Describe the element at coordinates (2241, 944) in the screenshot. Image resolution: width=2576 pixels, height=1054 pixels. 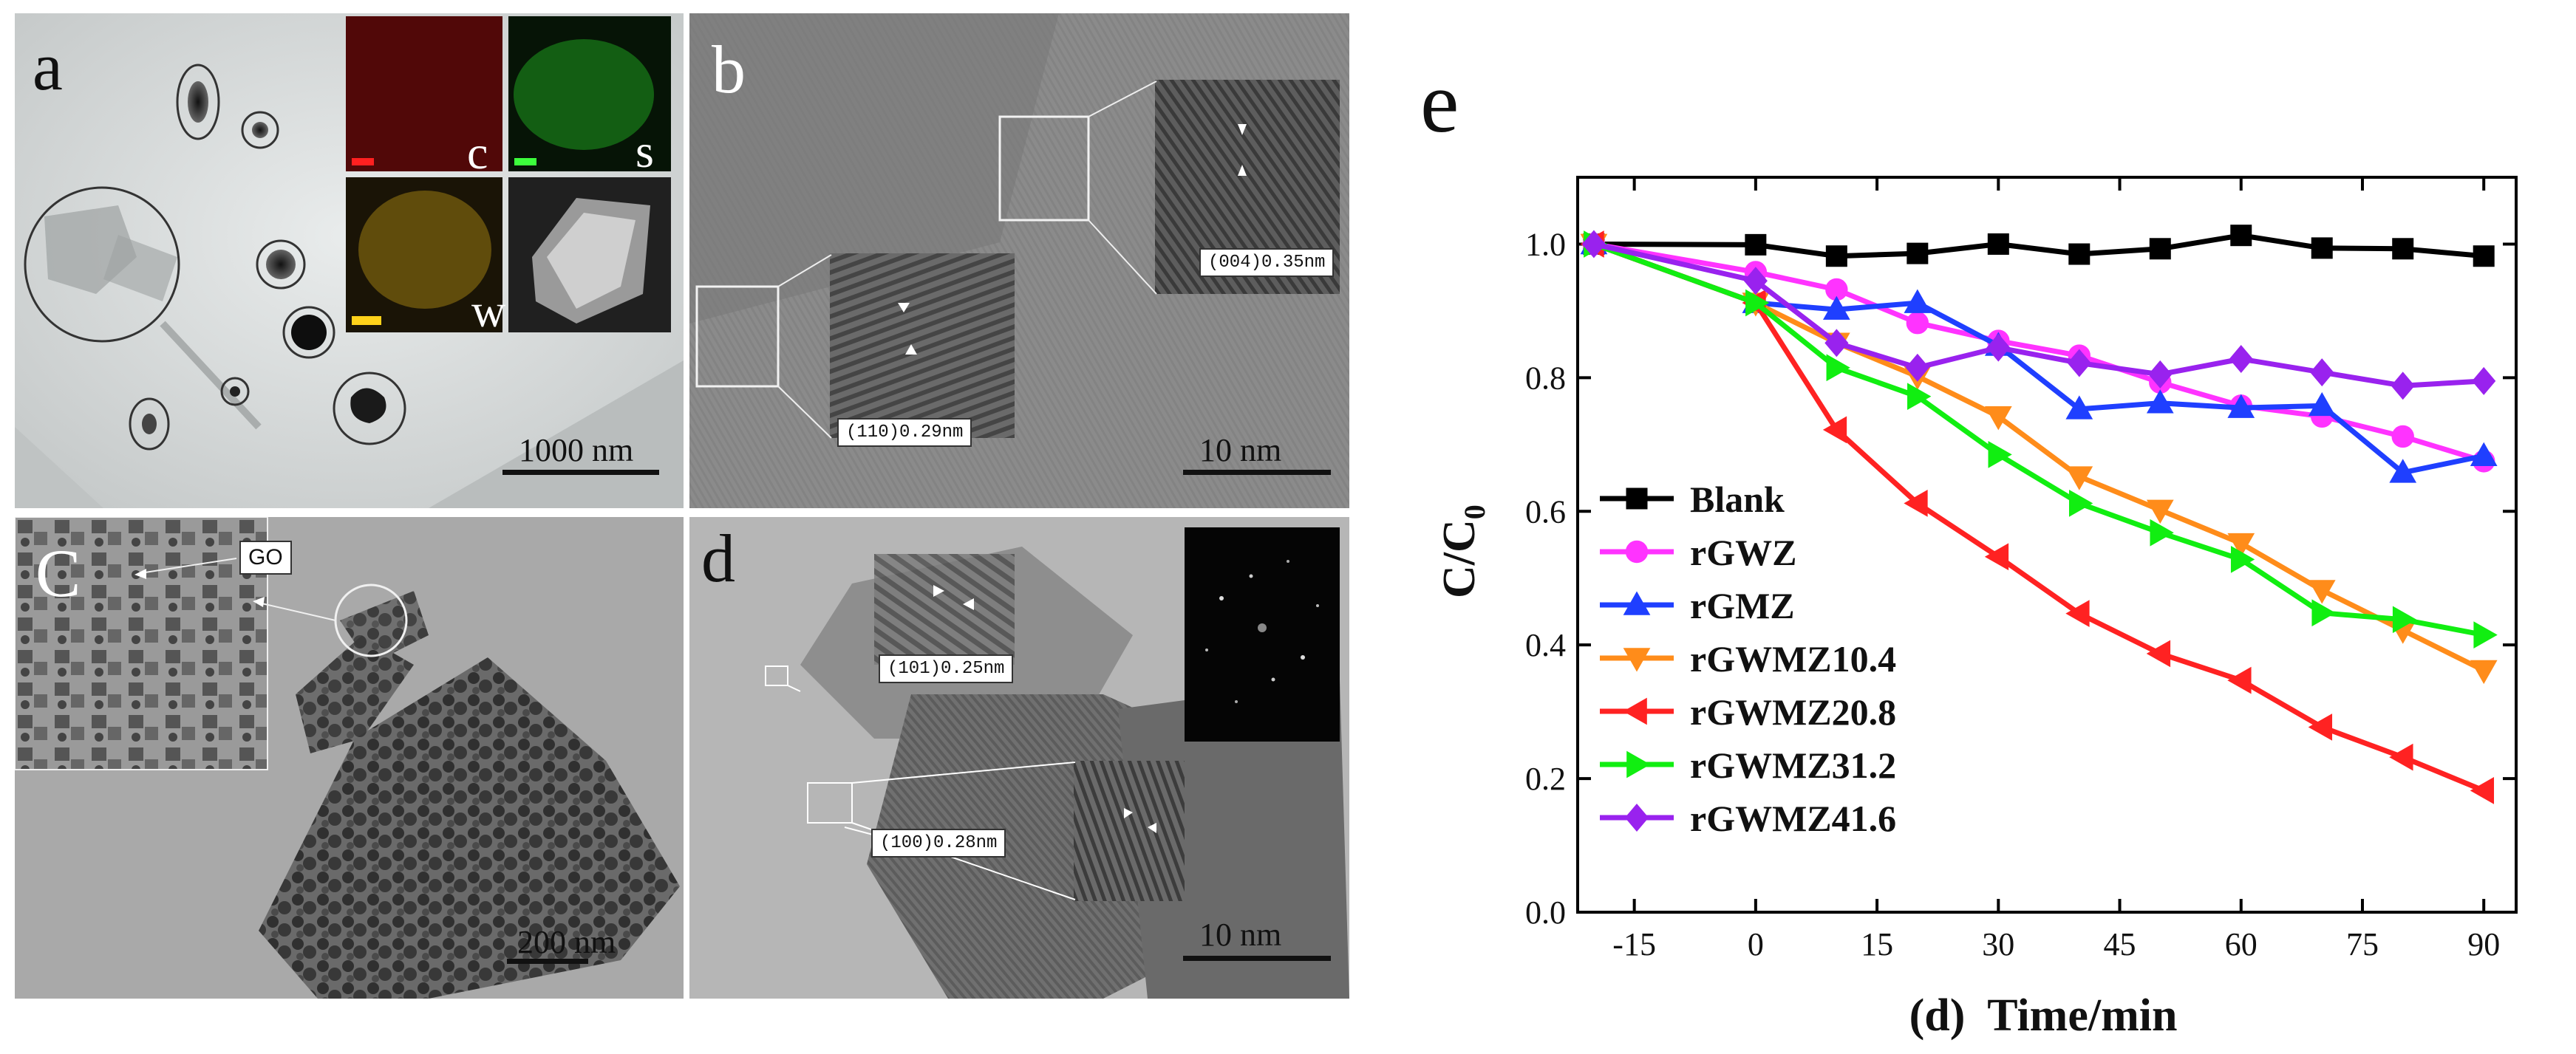
I see `x-tick-label: 60` at that location.